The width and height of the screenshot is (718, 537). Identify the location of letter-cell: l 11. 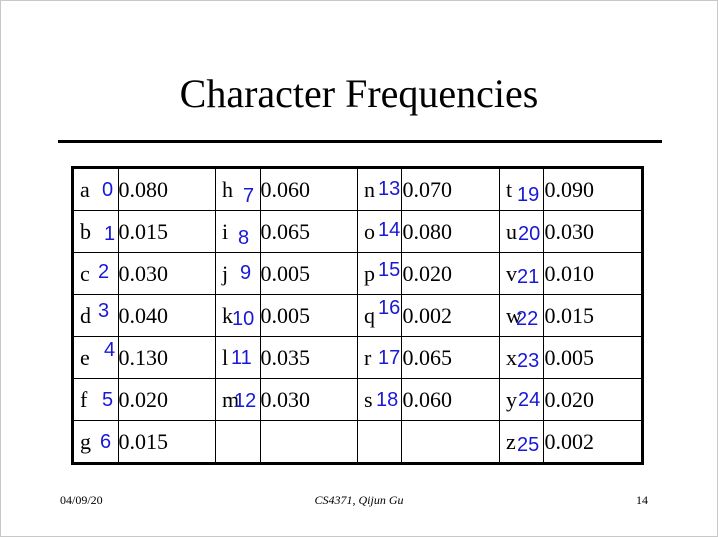
(237, 357).